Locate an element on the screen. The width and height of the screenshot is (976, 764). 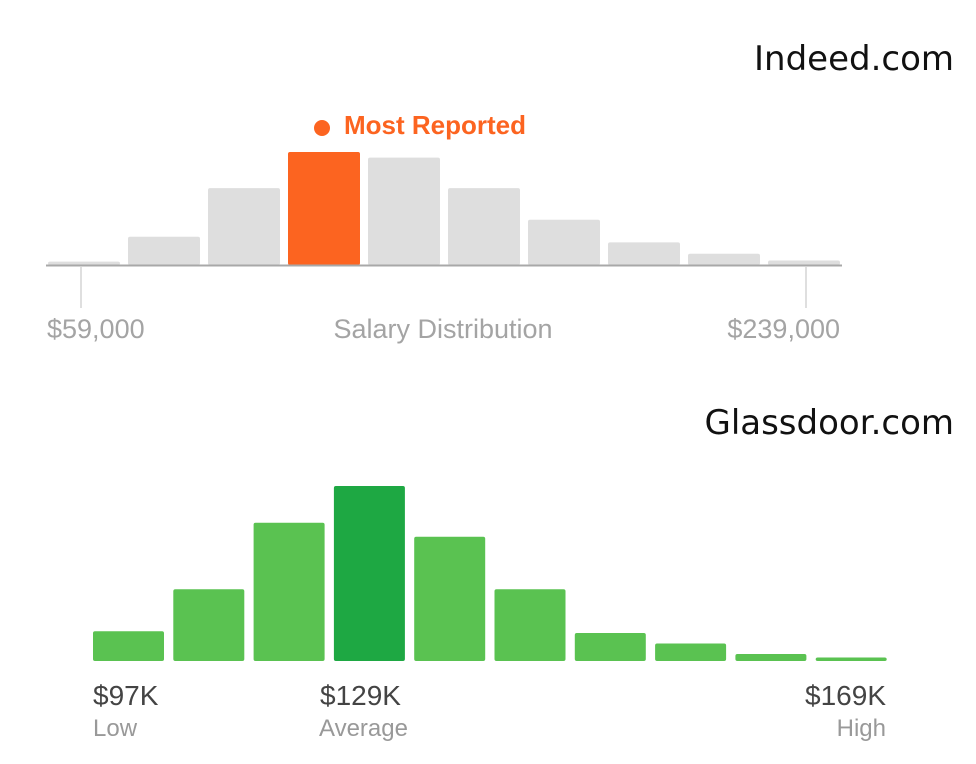
glassdoor-high-value: $169K is located at coordinates (845, 695).